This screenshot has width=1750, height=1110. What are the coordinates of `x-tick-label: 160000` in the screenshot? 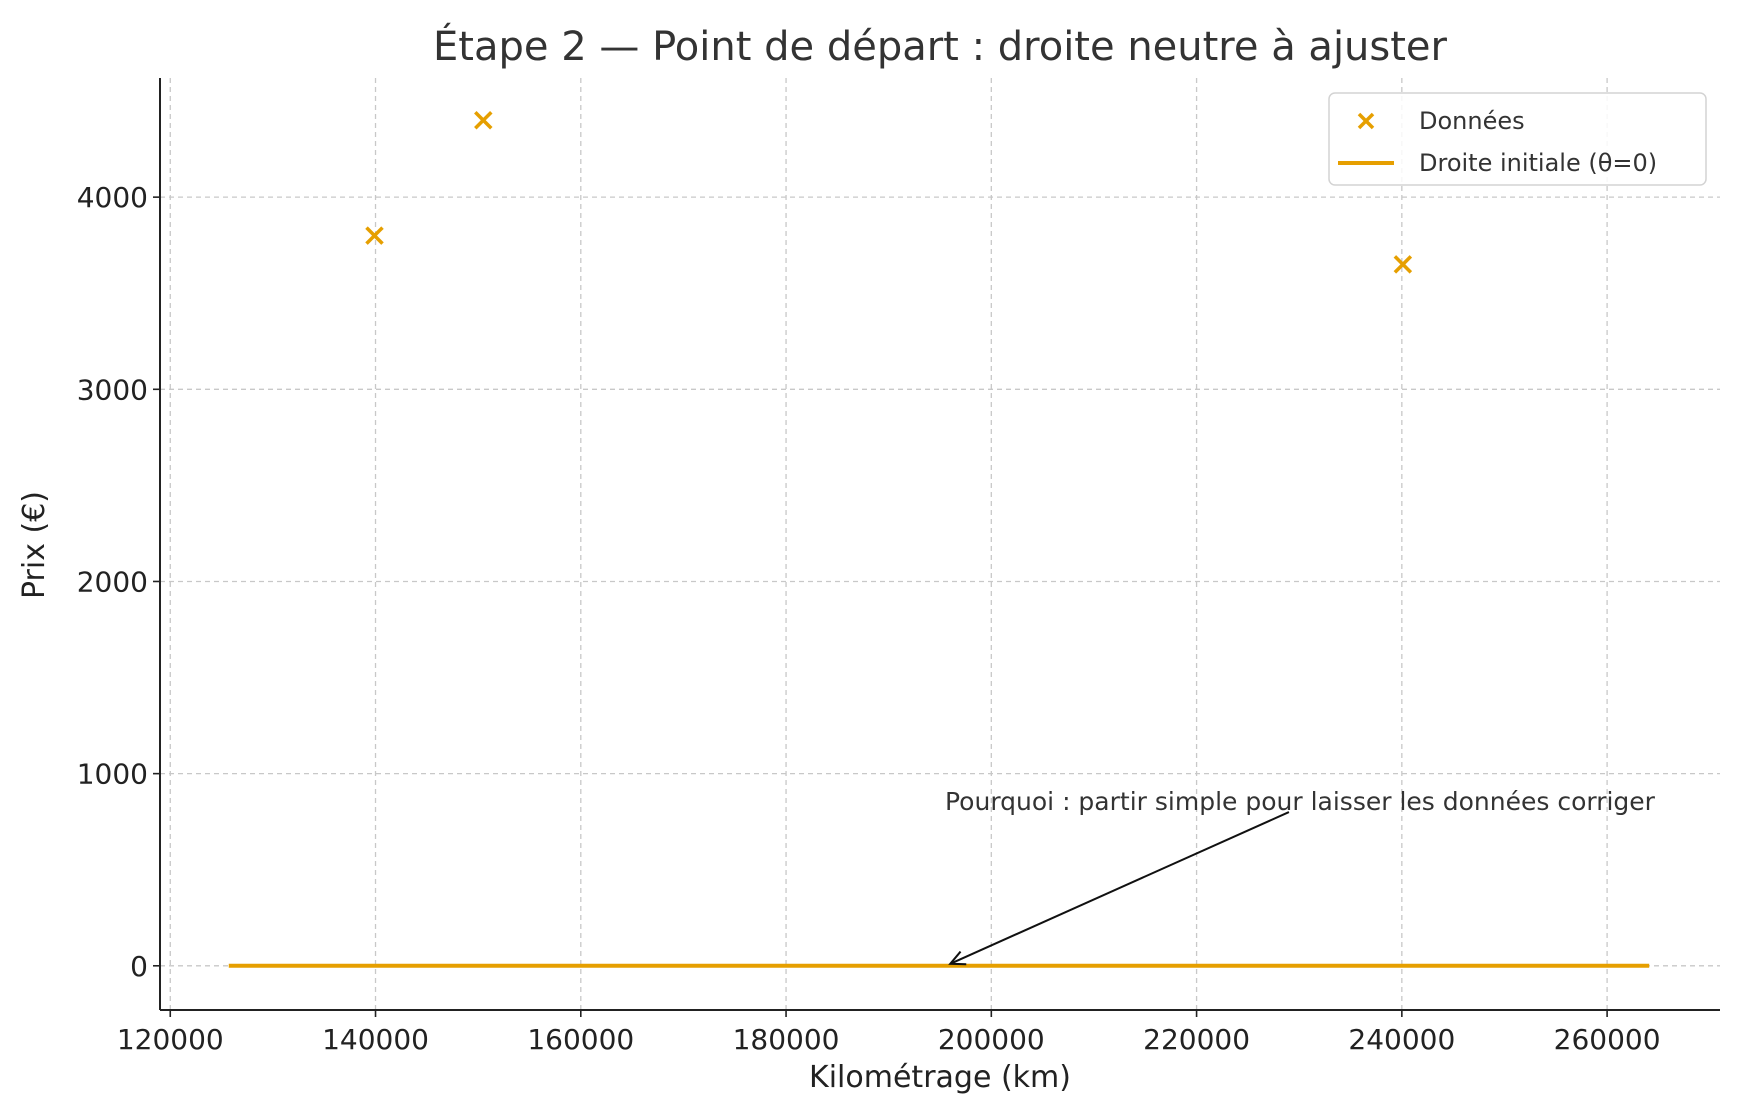 It's located at (580, 1039).